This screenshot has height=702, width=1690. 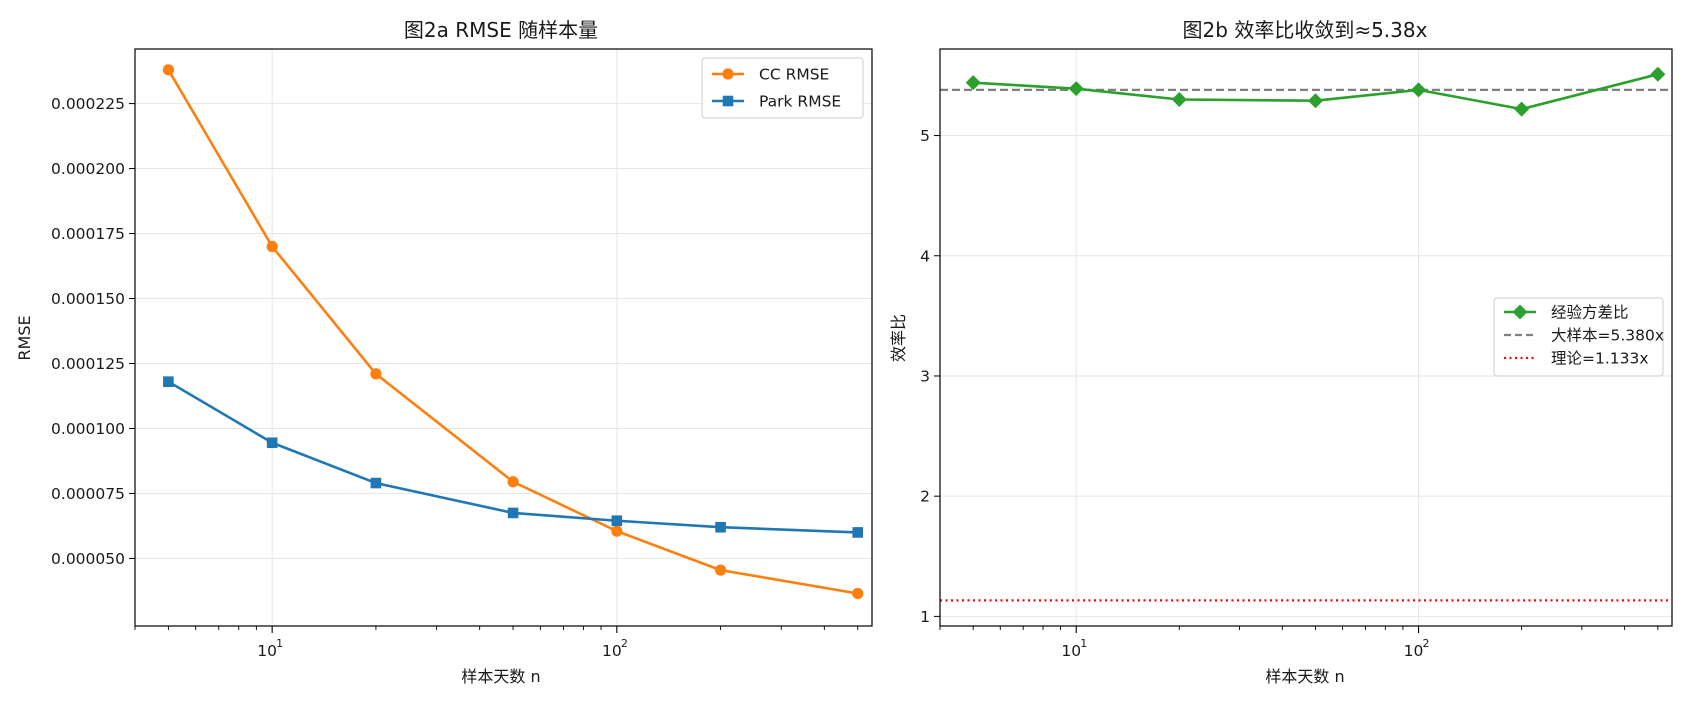 What do you see at coordinates (1305, 30) in the screenshot?
I see `chart-2b-title: 图2b 效率比收敛到≈5.38x` at bounding box center [1305, 30].